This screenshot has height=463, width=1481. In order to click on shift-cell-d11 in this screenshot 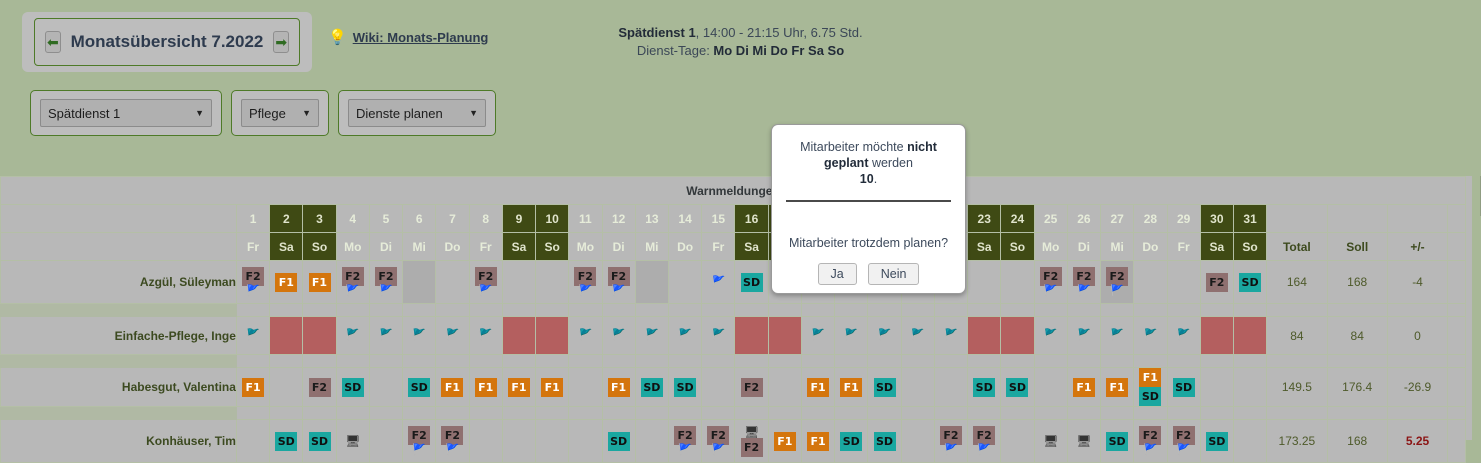, I will do `click(585, 441)`.